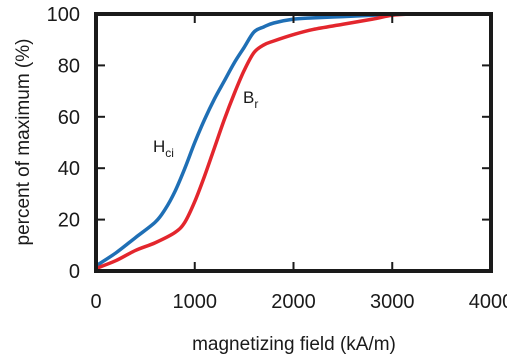 The width and height of the screenshot is (507, 359). I want to click on y-tick-label: 0, so click(74, 272).